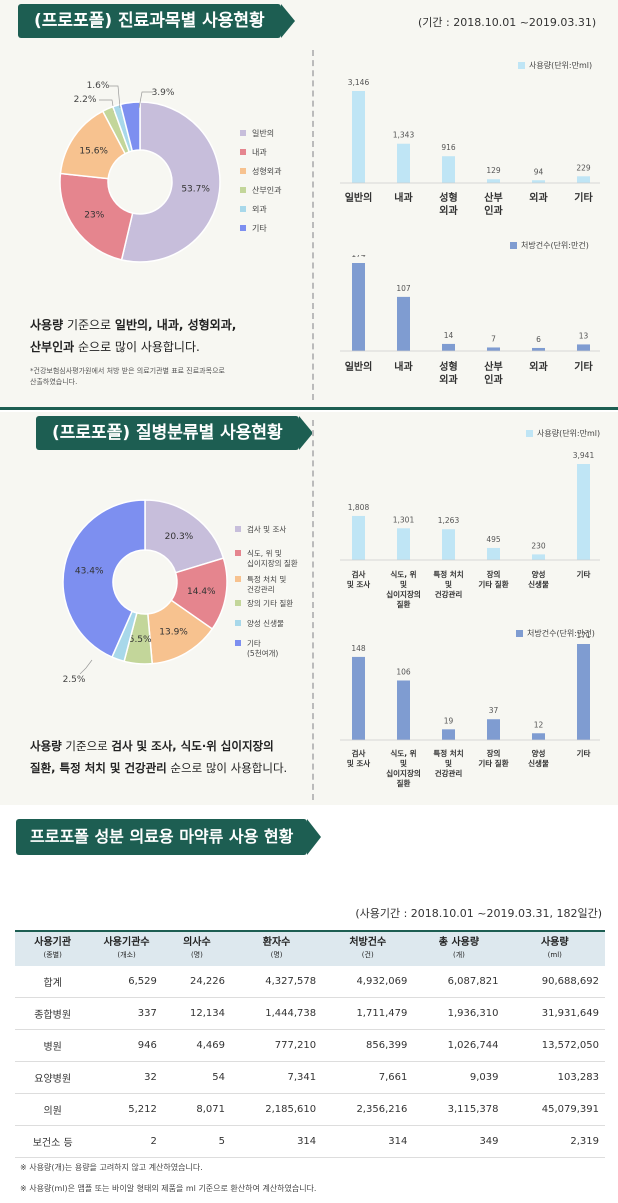  Describe the element at coordinates (85, 100) in the screenshot. I see `pie-slice-label: 2.2%` at that location.